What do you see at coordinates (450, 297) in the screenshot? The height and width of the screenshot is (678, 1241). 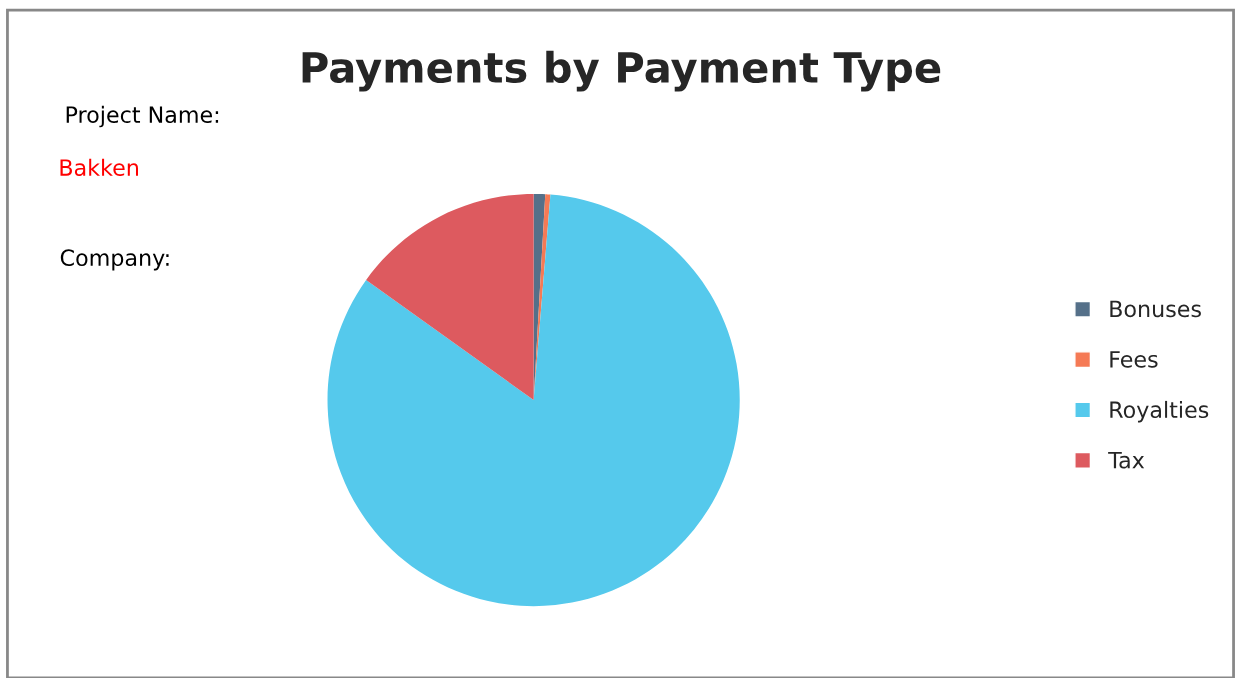 I see `pie-slice` at bounding box center [450, 297].